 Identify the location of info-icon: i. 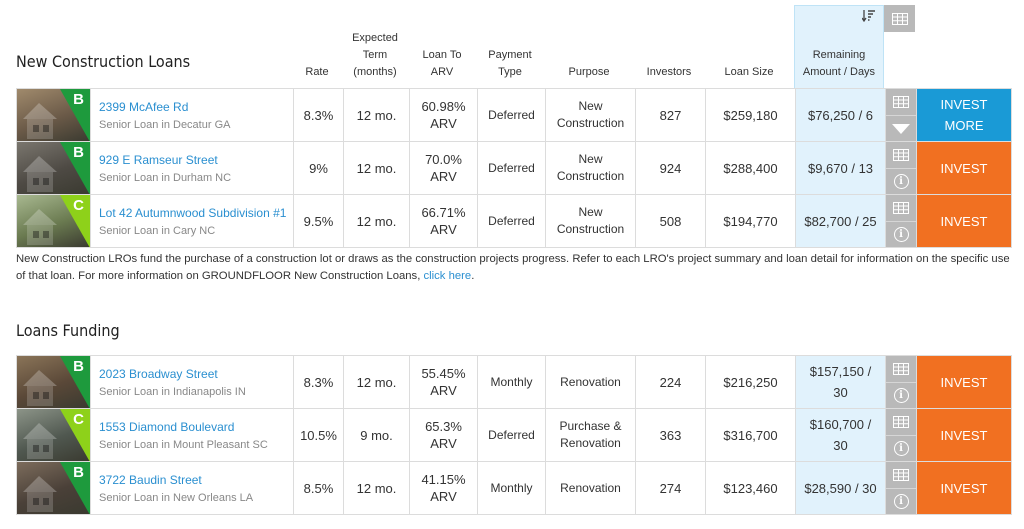
(901, 234).